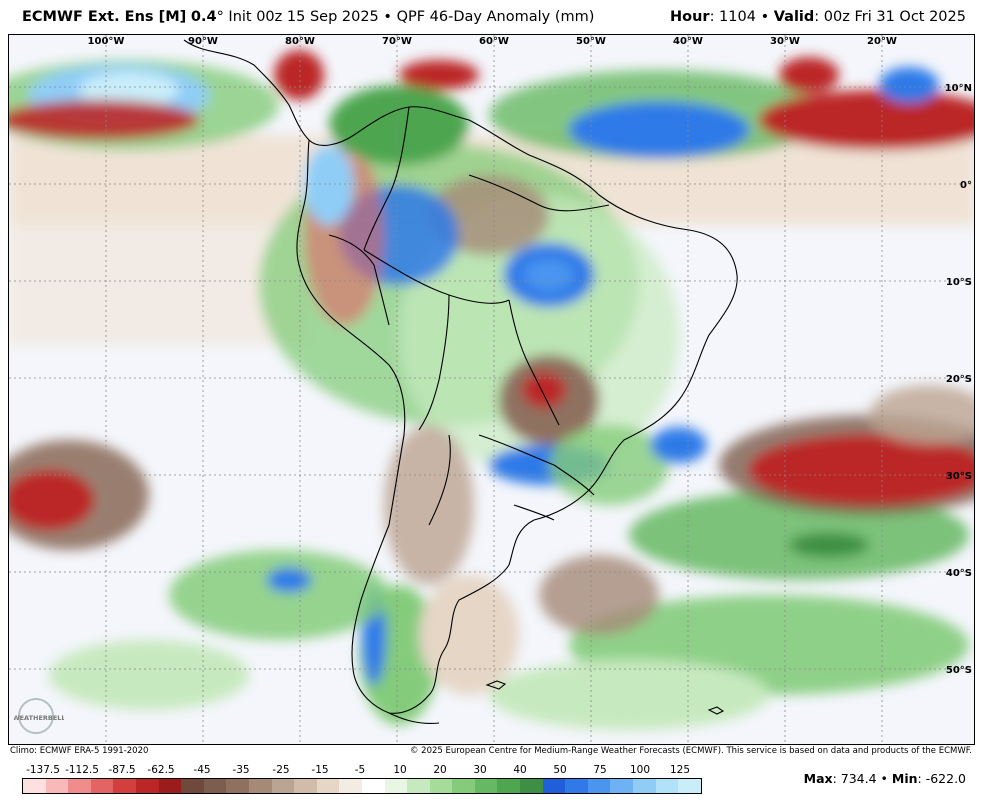  Describe the element at coordinates (600, 770) in the screenshot. I see `colorbar-label: 75` at that location.